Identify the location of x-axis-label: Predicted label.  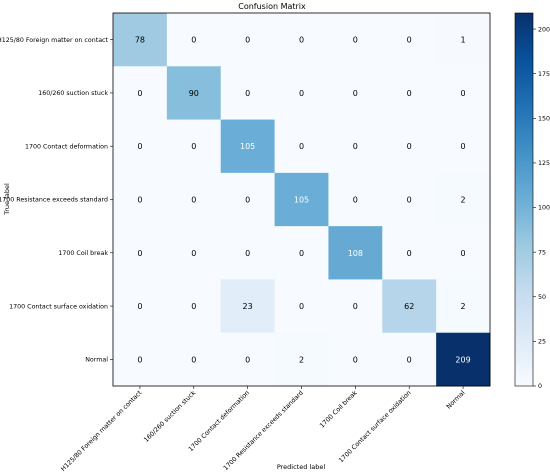
(301, 467).